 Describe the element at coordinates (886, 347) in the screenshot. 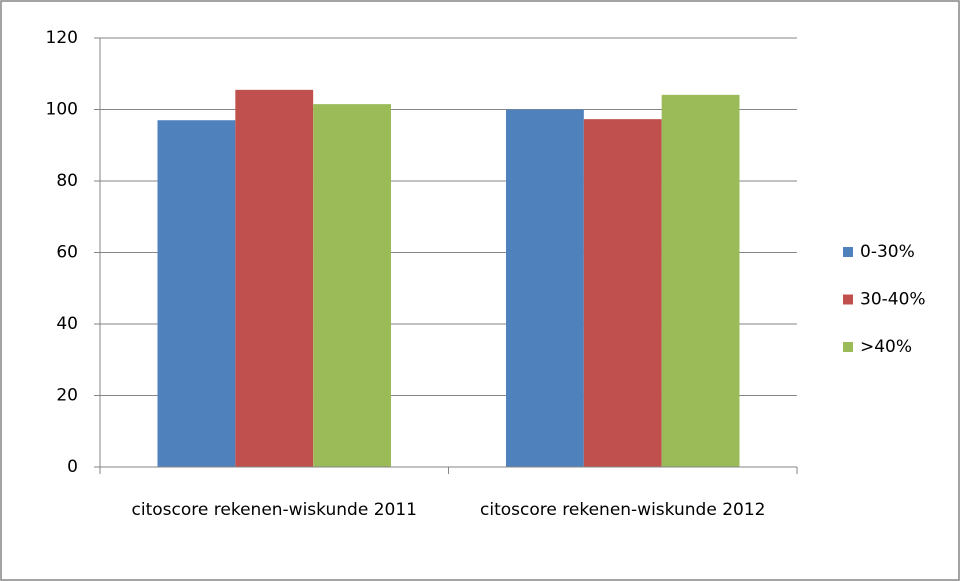

I see `legend-label: >40%` at that location.